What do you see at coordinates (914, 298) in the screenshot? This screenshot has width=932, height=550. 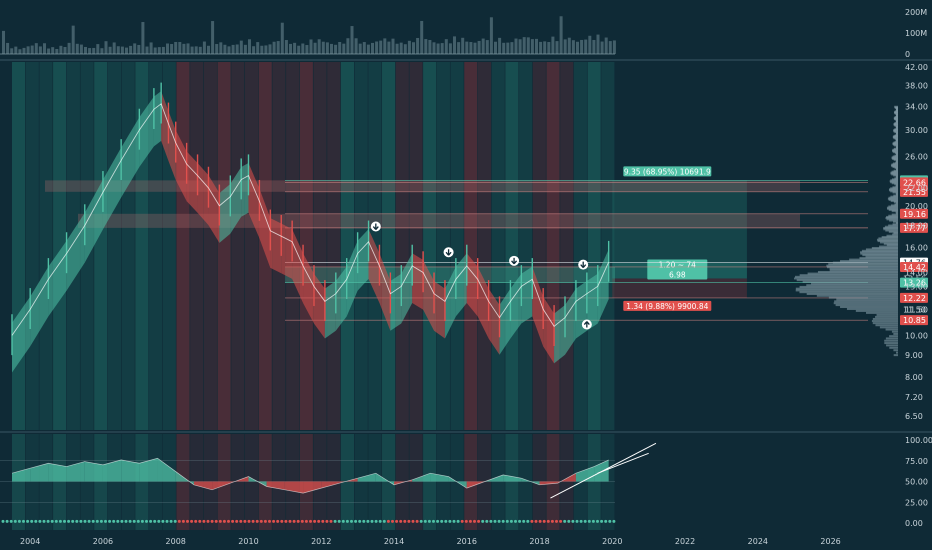 I see `price-tag-label: 12.22` at bounding box center [914, 298].